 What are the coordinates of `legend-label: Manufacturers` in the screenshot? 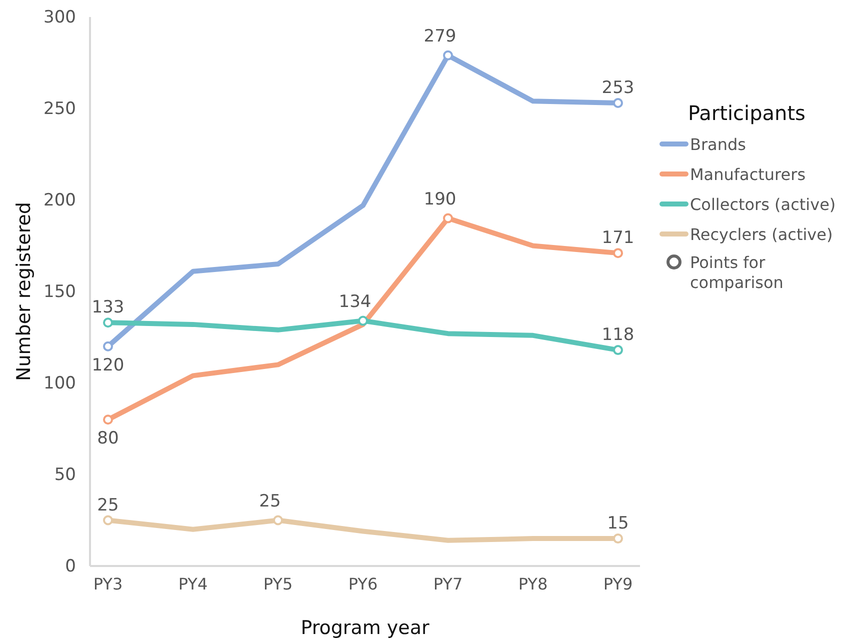 It's located at (748, 174).